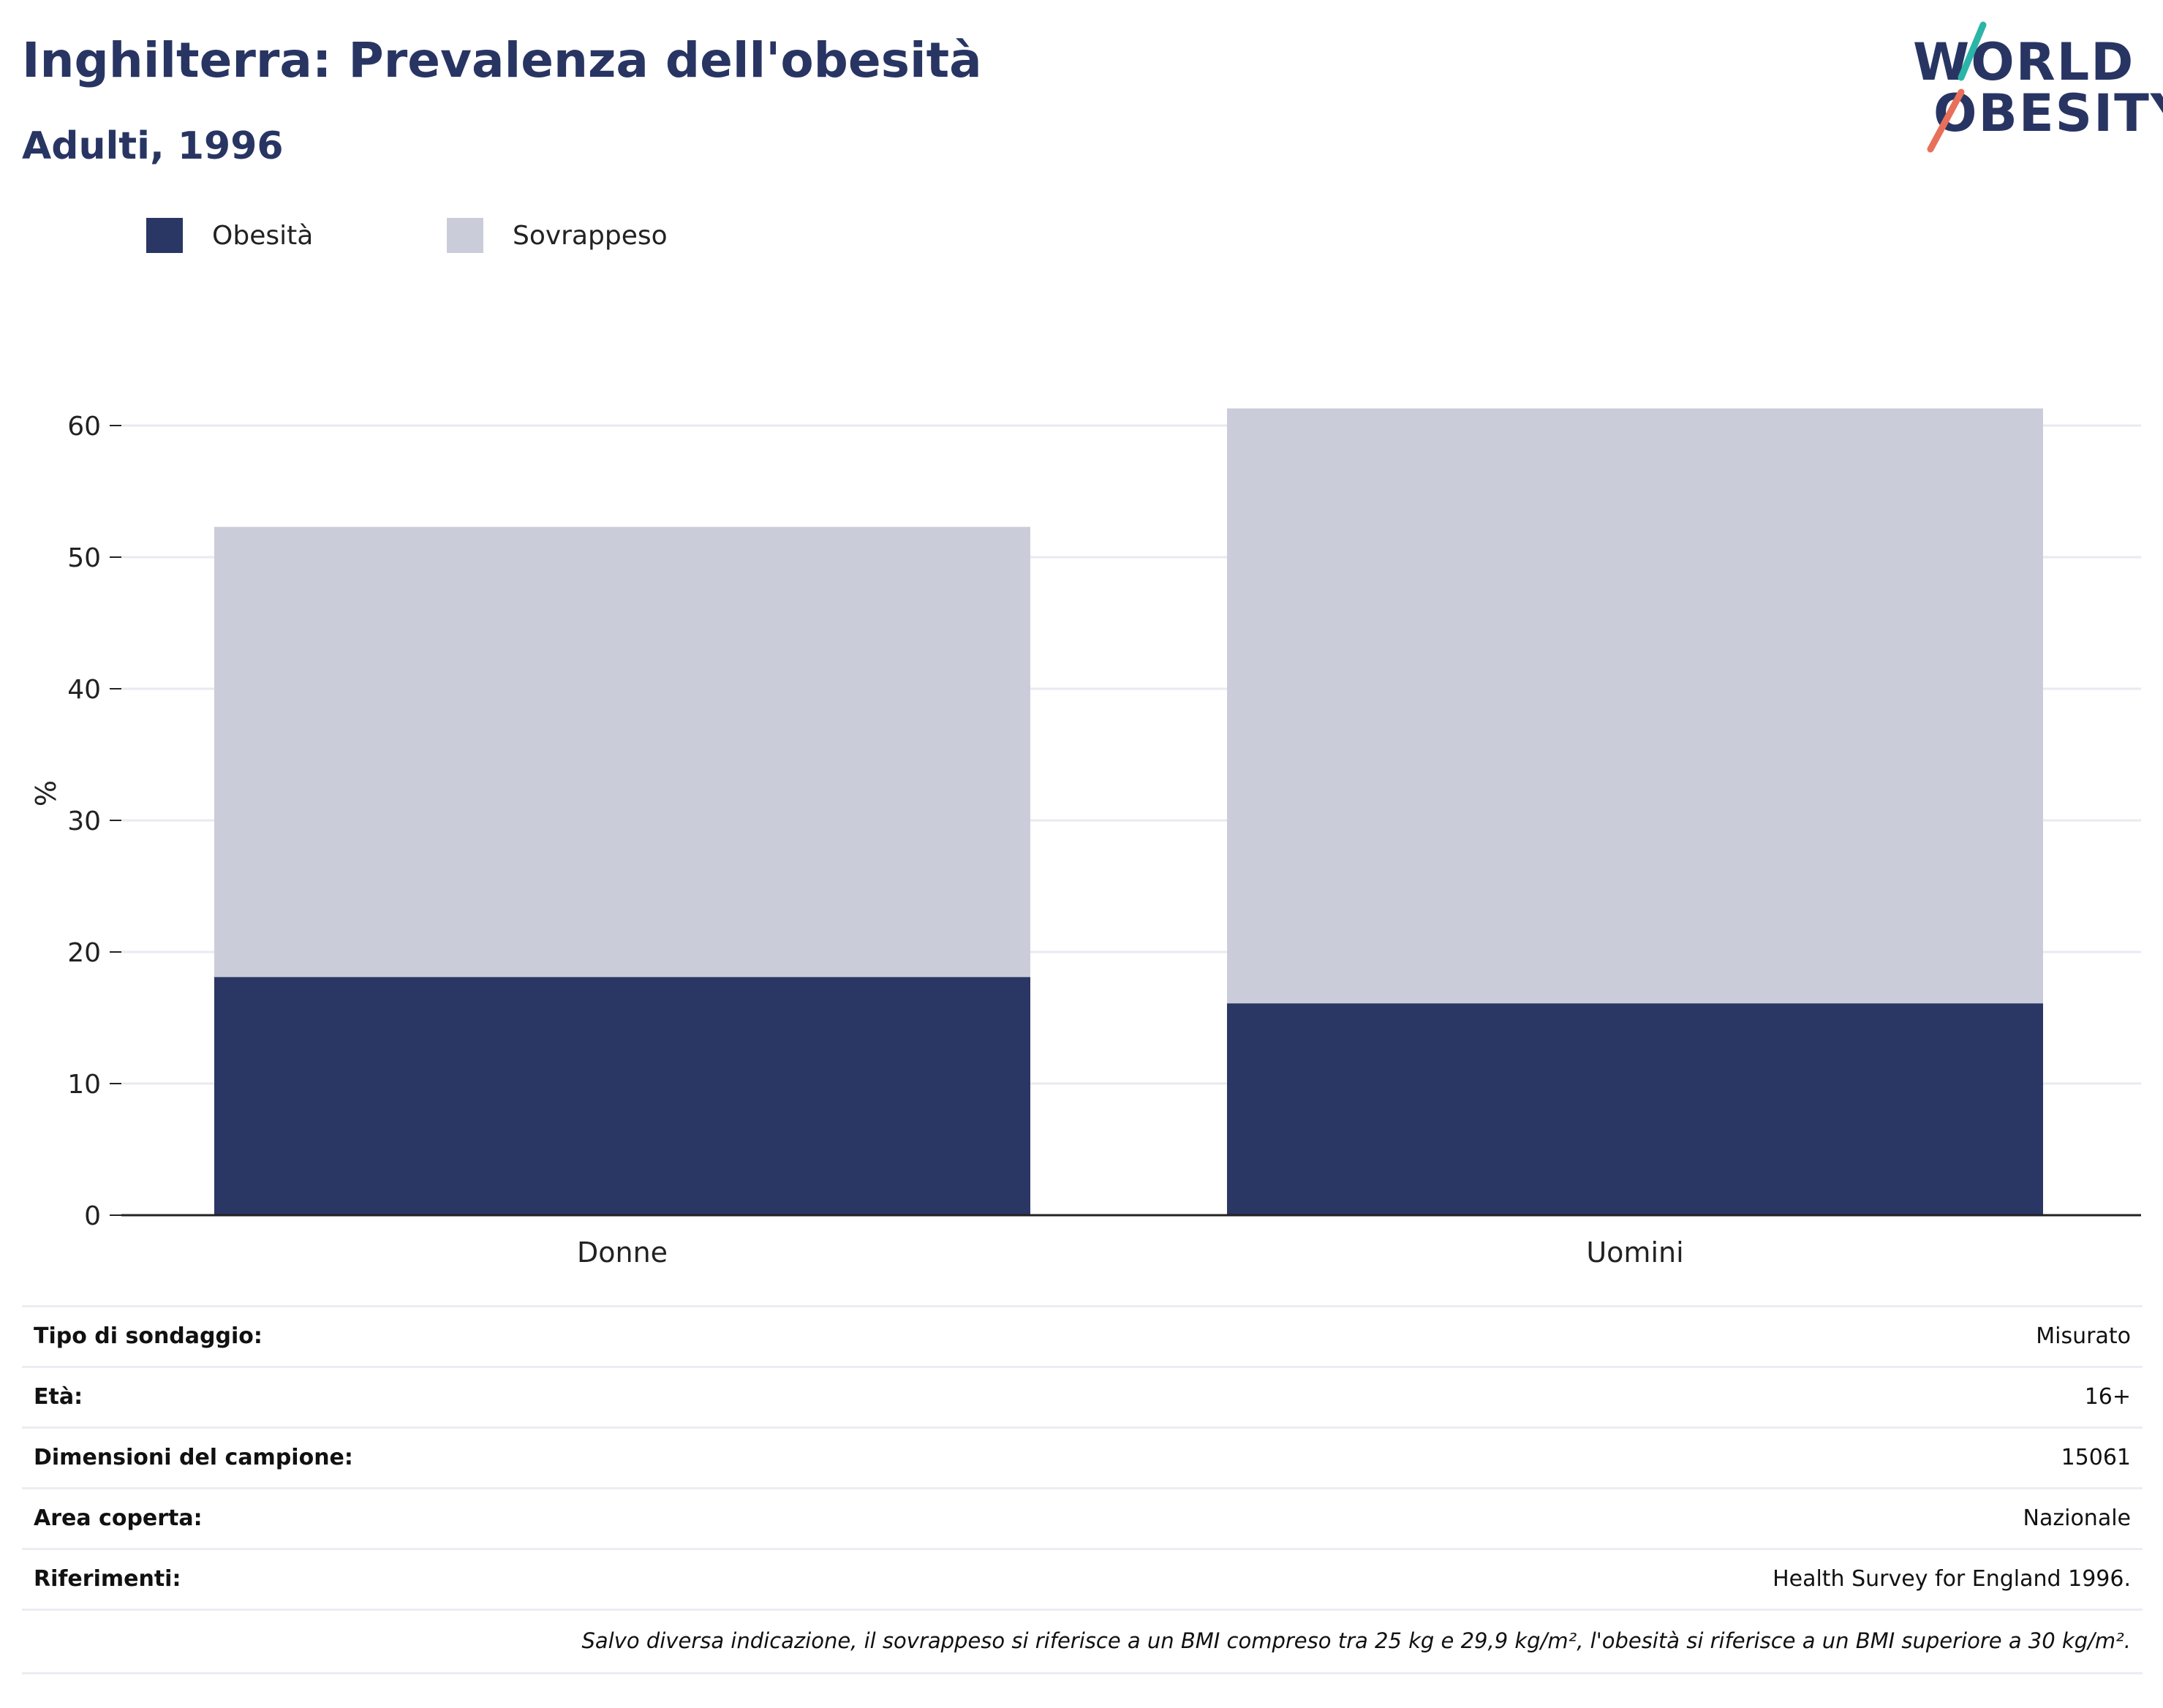  I want to click on y-tick-label: 40, so click(84, 690).